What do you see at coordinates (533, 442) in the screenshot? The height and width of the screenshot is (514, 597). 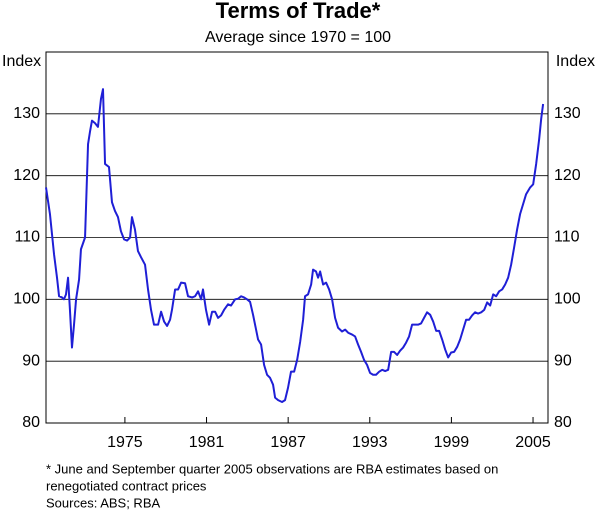 I see `x-tick-label: 2005` at bounding box center [533, 442].